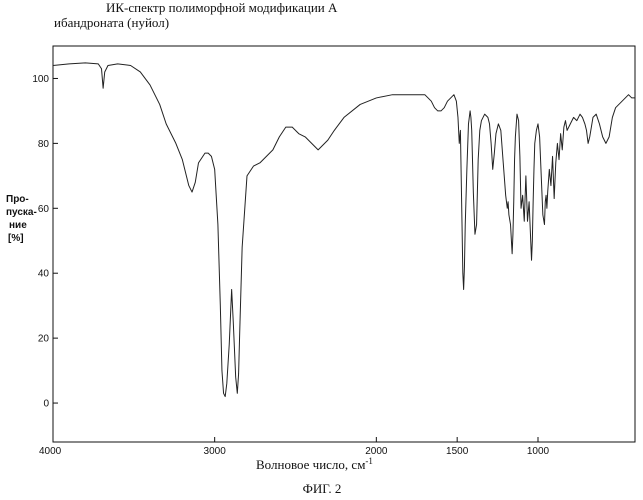 This screenshot has height=500, width=643. I want to click on y-tick-label-5: 100, so click(40, 79).